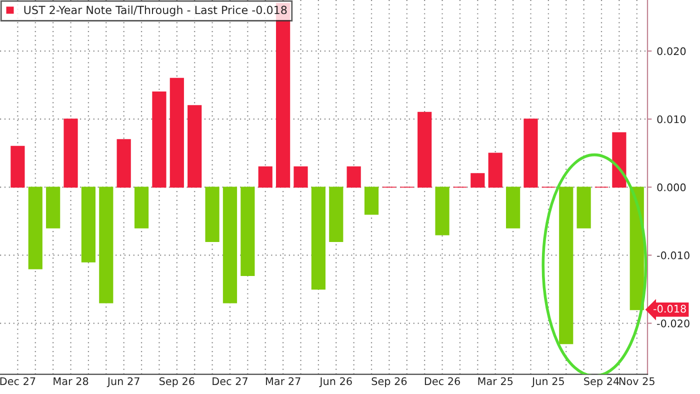  Describe the element at coordinates (673, 255) in the screenshot. I see `y-tick-label: -0.010` at that location.